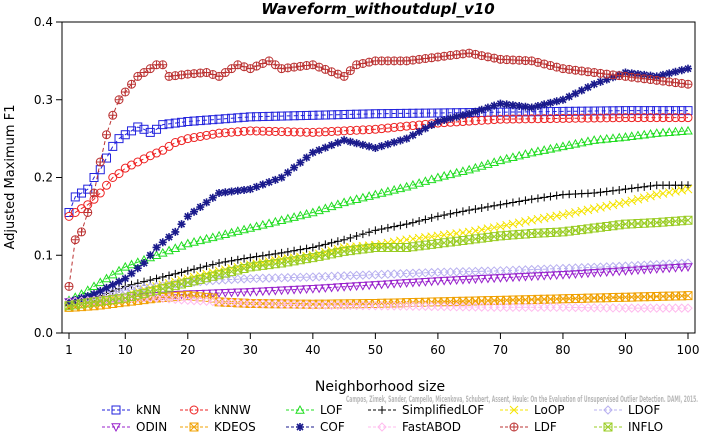 Image resolution: width=702 pixels, height=434 pixels. I want to click on x-tick-label: 100, so click(688, 350).